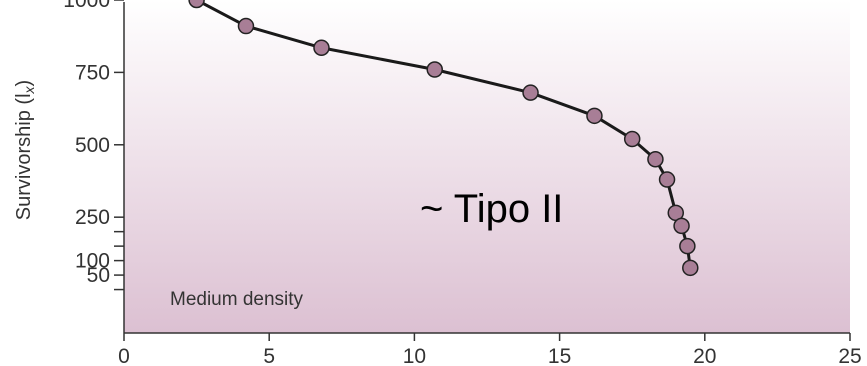 The height and width of the screenshot is (366, 867). I want to click on x-tick-label: 15, so click(559, 355).